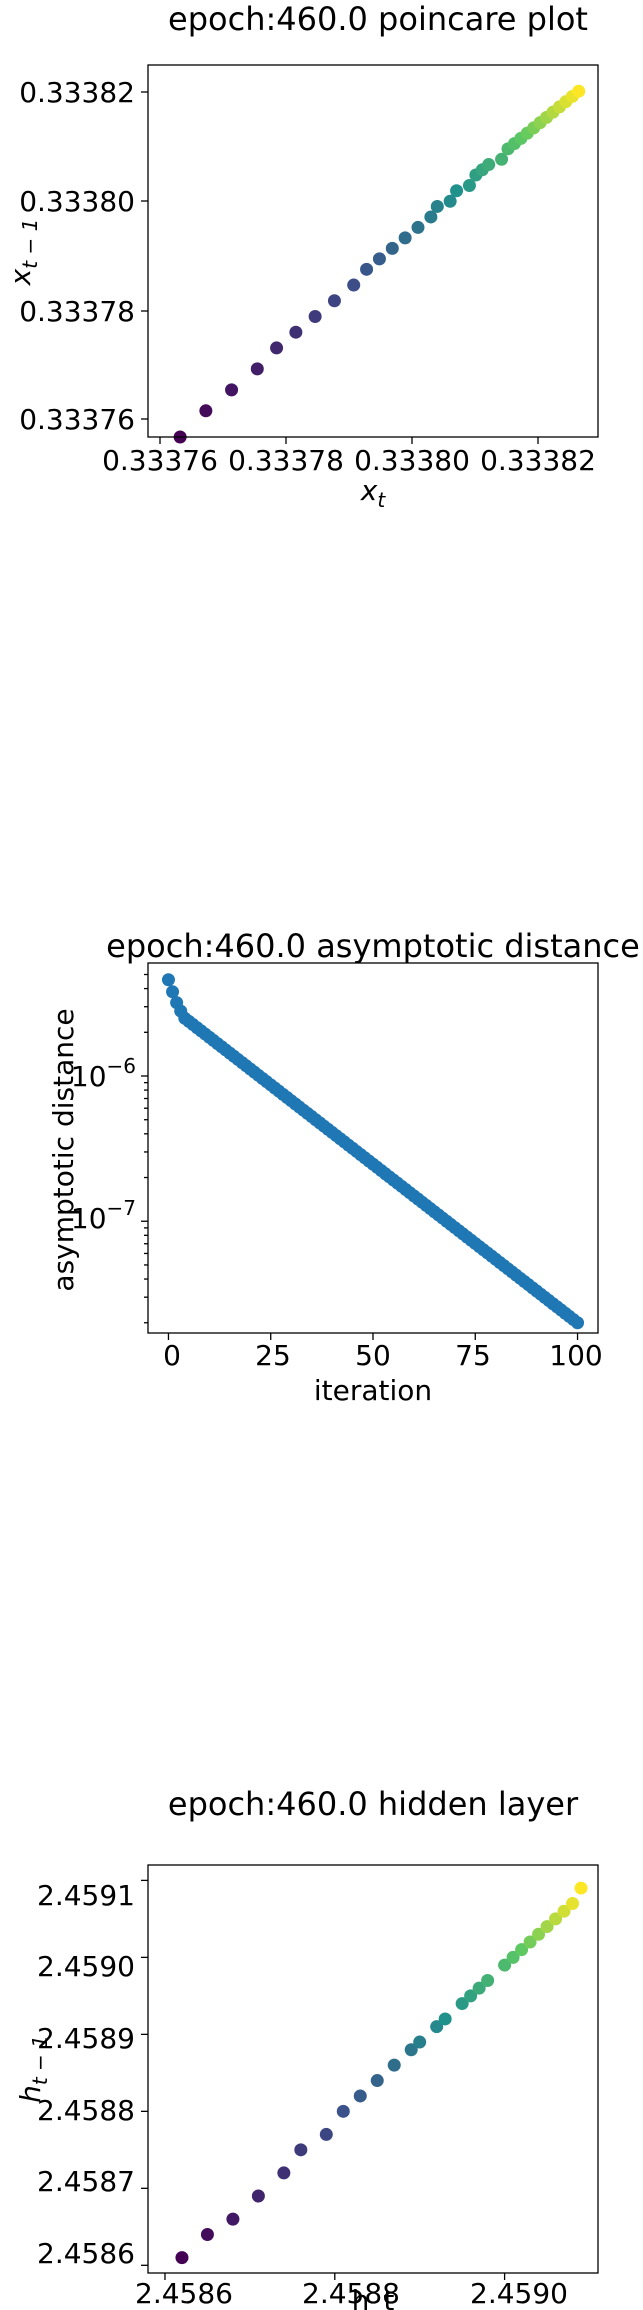 This screenshot has height=2310, width=643. What do you see at coordinates (373, 946) in the screenshot?
I see `chart-title: epoch:460.0 asymptotic distance` at bounding box center [373, 946].